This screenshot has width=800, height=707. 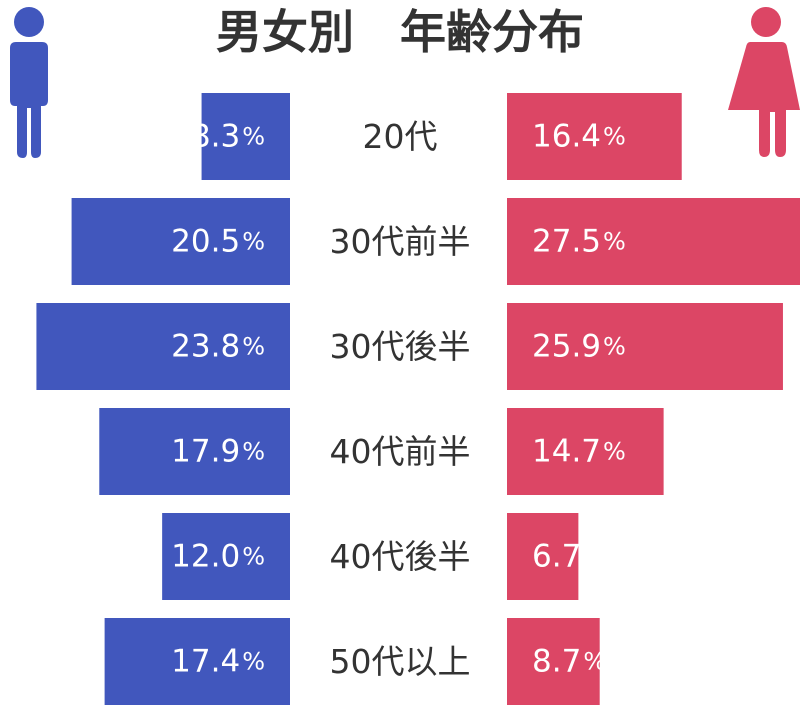 What do you see at coordinates (218, 452) in the screenshot?
I see `male-value-label-3: 17.9%` at bounding box center [218, 452].